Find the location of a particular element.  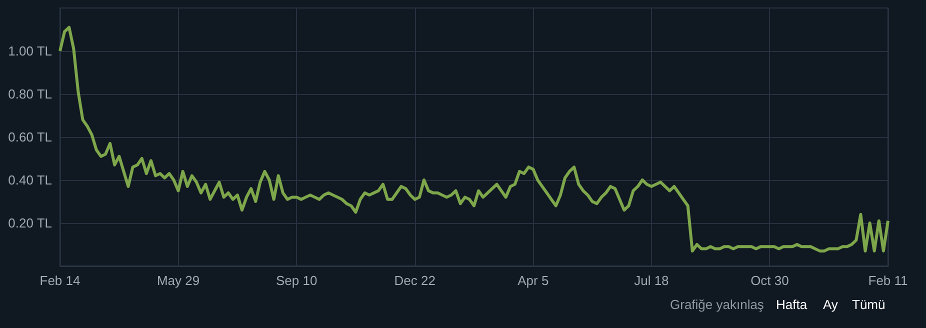

x-tick-label: Dec 22 is located at coordinates (415, 280).